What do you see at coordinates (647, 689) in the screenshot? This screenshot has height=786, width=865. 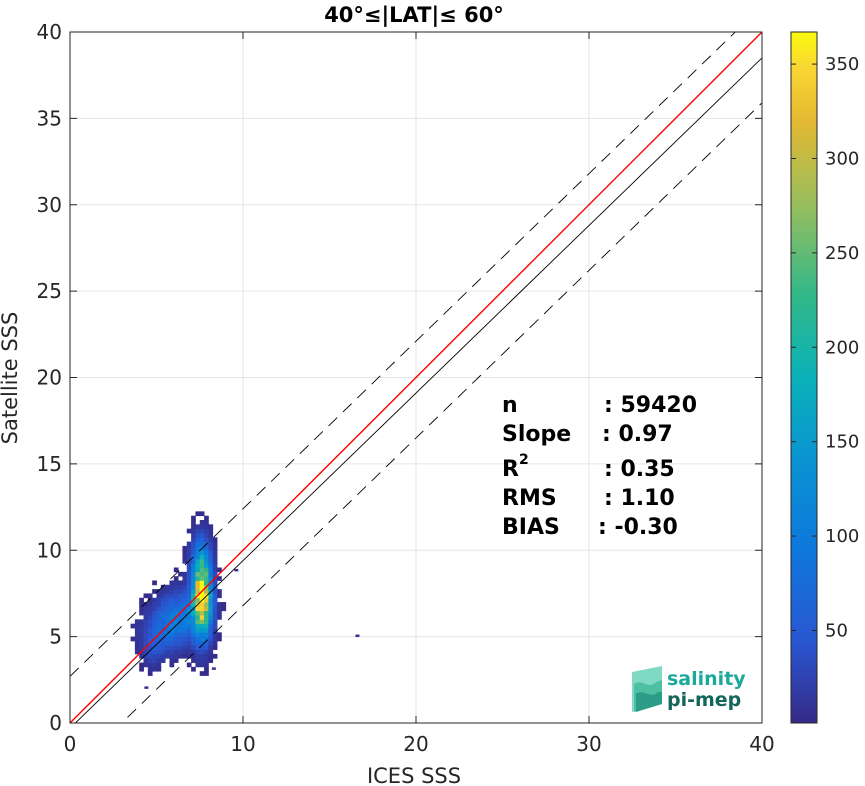 I see `logo-waves-icon` at bounding box center [647, 689].